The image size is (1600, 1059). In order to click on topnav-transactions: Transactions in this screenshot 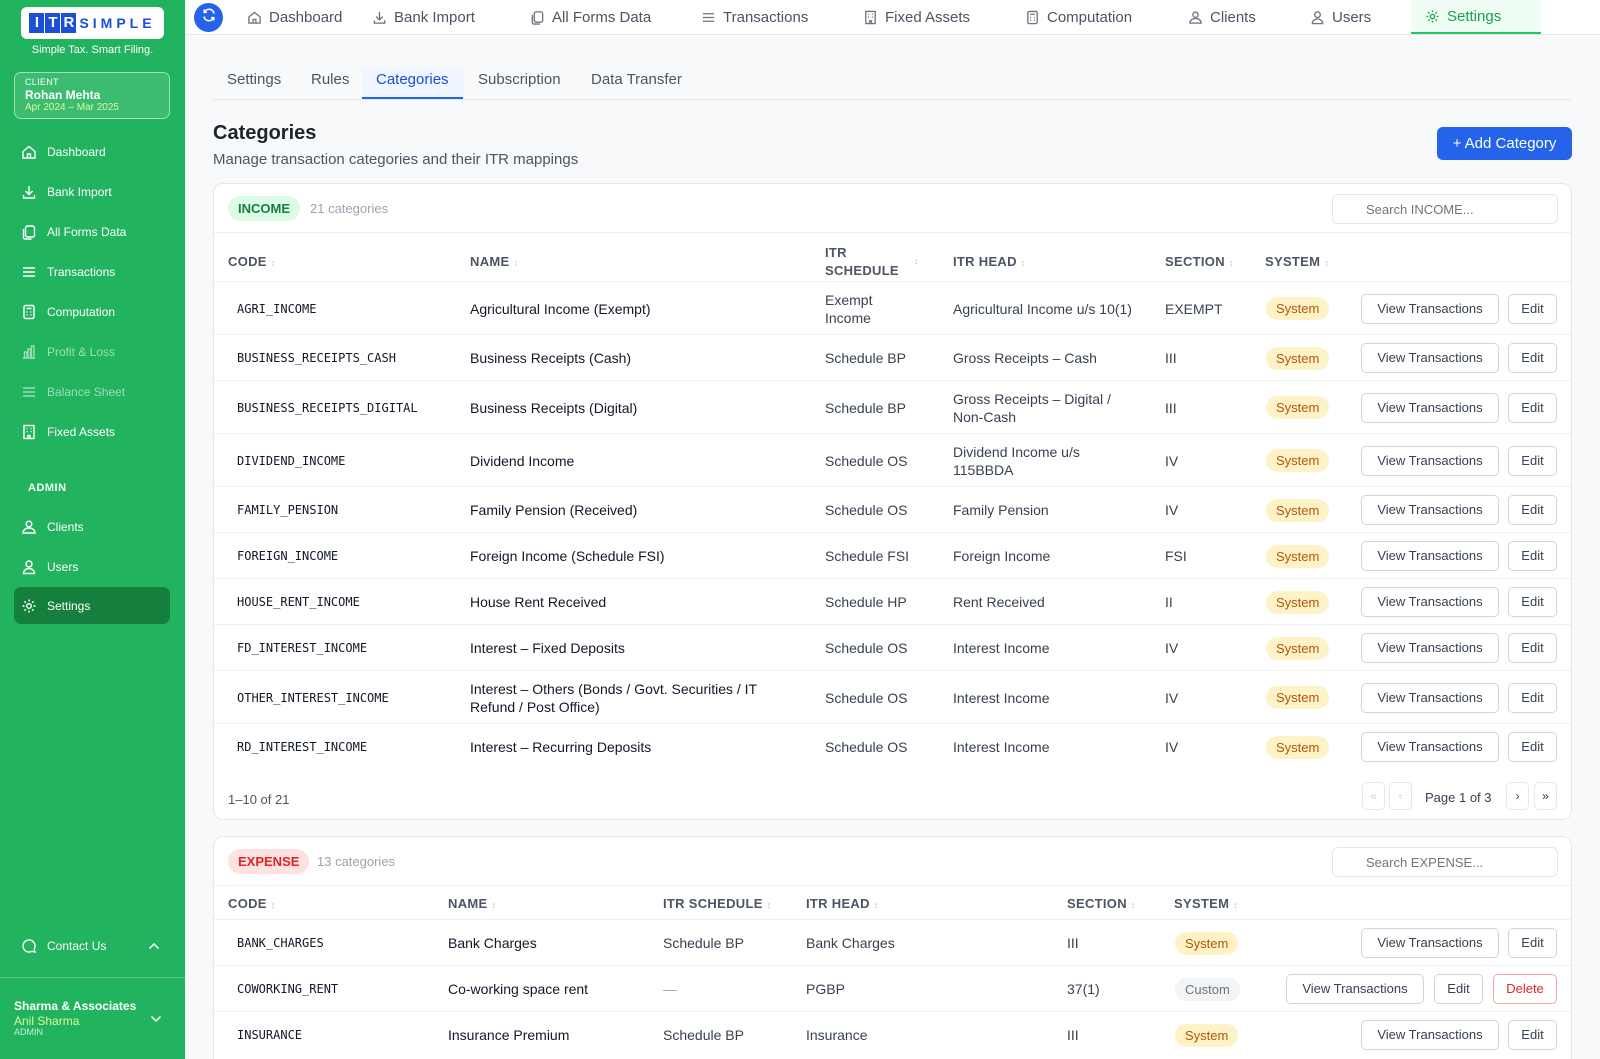, I will do `click(754, 17)`.